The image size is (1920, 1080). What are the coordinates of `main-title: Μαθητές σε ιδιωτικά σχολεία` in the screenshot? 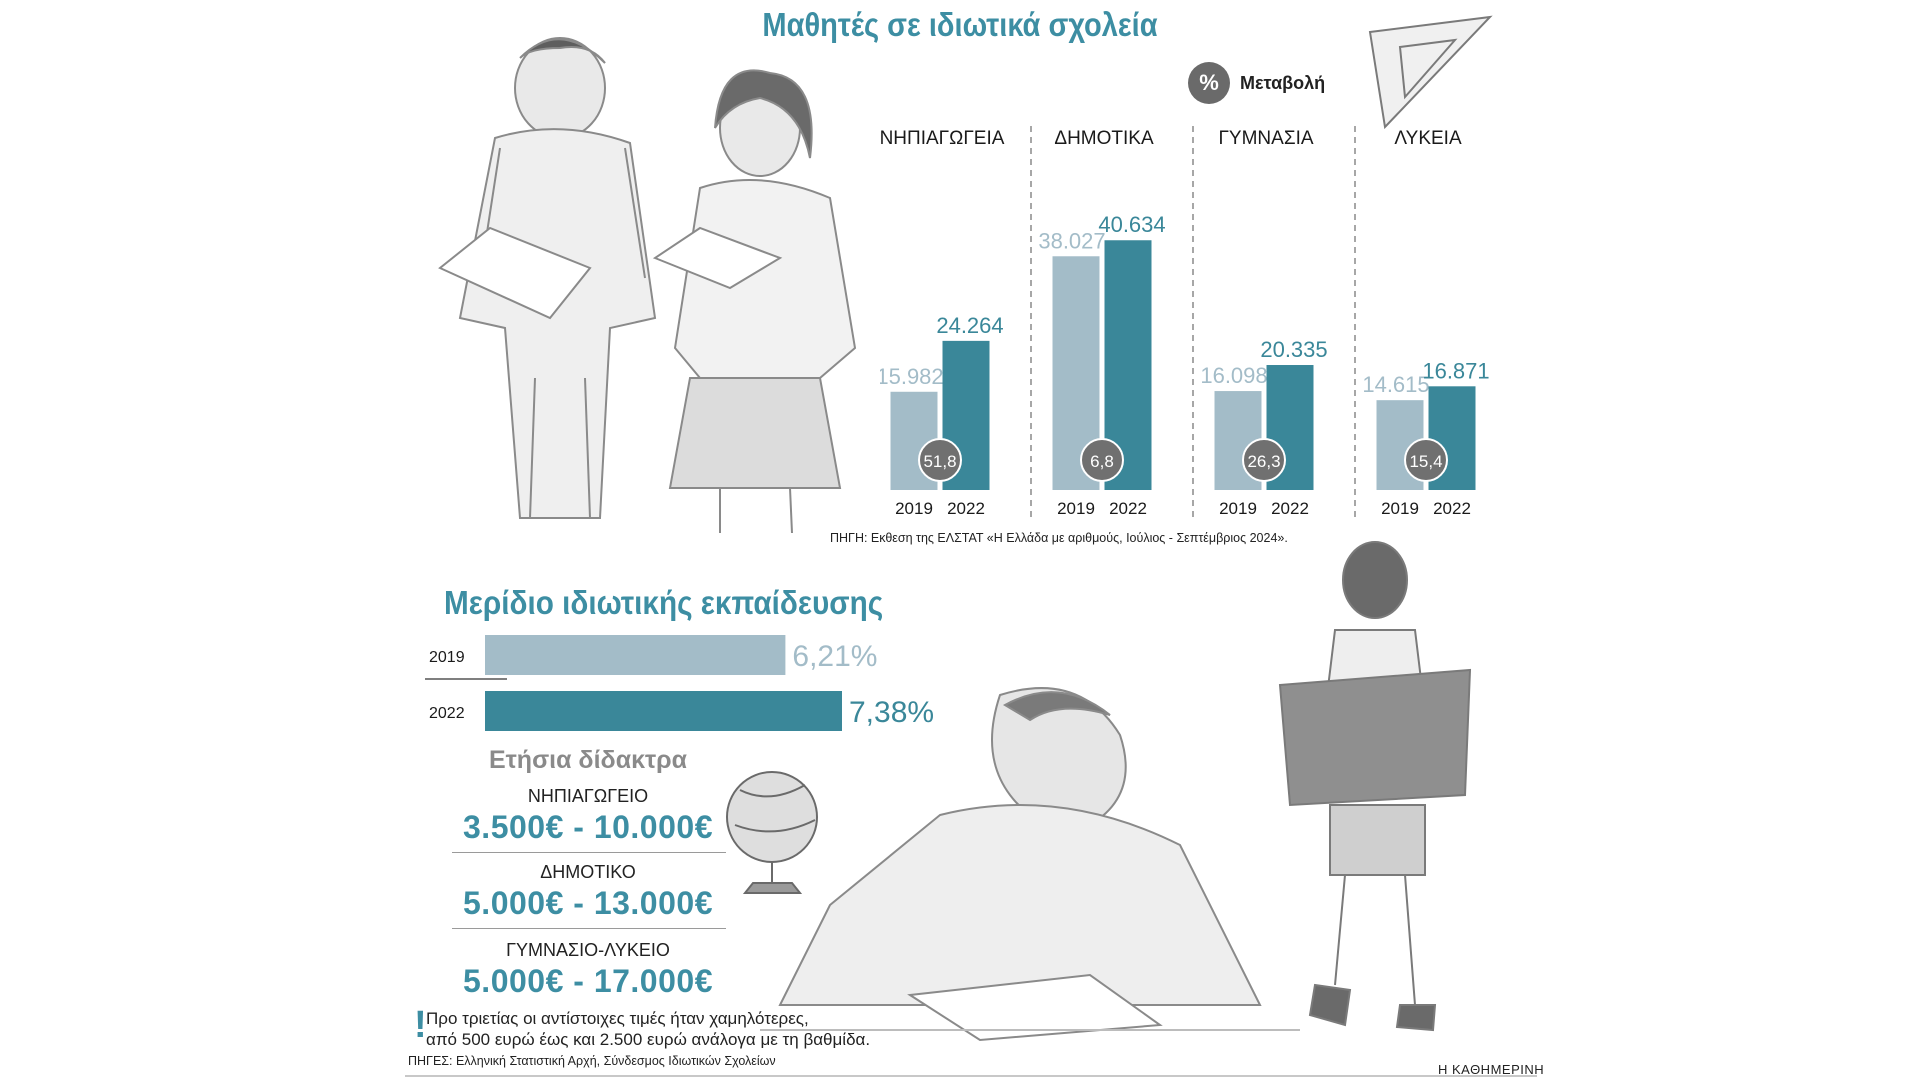 It's located at (960, 24).